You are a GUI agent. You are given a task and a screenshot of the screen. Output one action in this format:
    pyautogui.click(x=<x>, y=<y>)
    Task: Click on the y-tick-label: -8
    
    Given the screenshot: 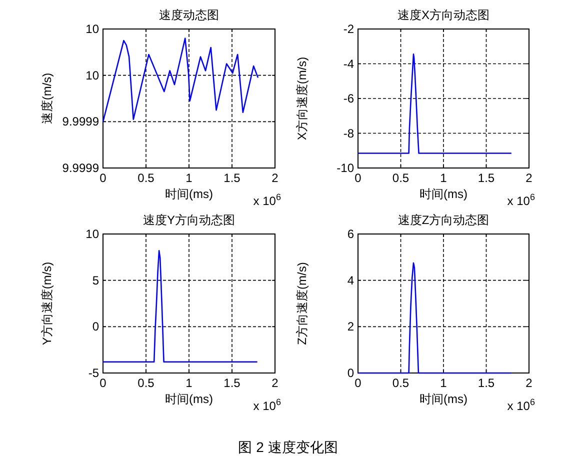 What is the action you would take?
    pyautogui.click(x=348, y=133)
    